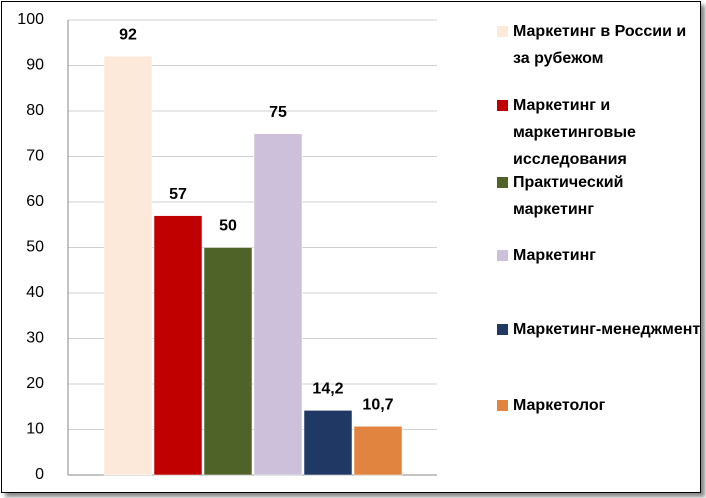  What do you see at coordinates (607, 329) in the screenshot?
I see `legend-label: Маркетинг-менеджмент` at bounding box center [607, 329].